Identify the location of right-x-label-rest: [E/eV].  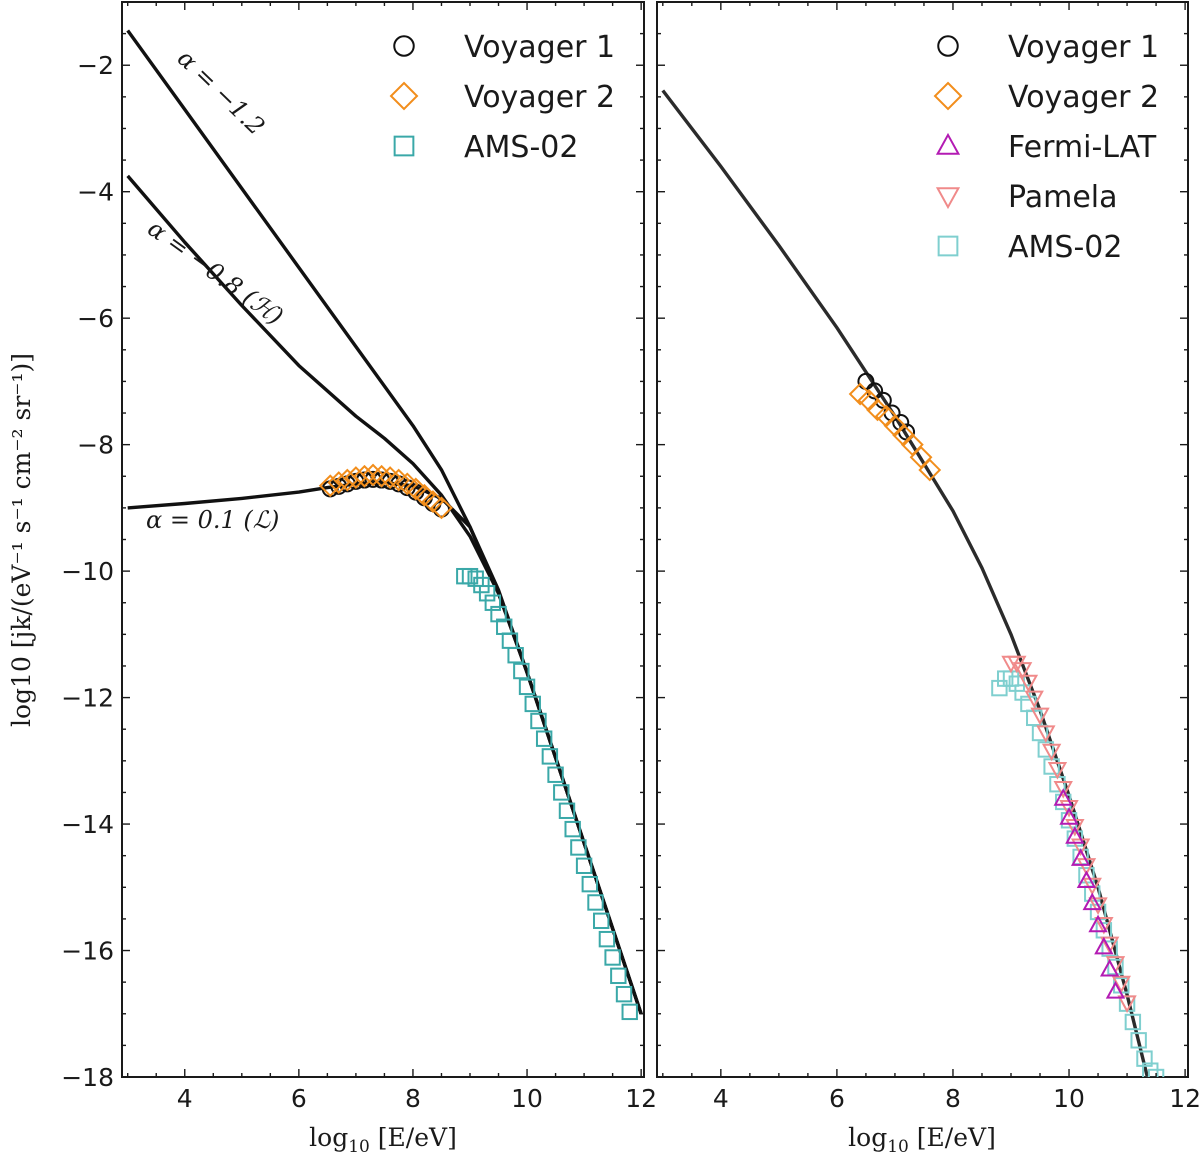
(952, 1137).